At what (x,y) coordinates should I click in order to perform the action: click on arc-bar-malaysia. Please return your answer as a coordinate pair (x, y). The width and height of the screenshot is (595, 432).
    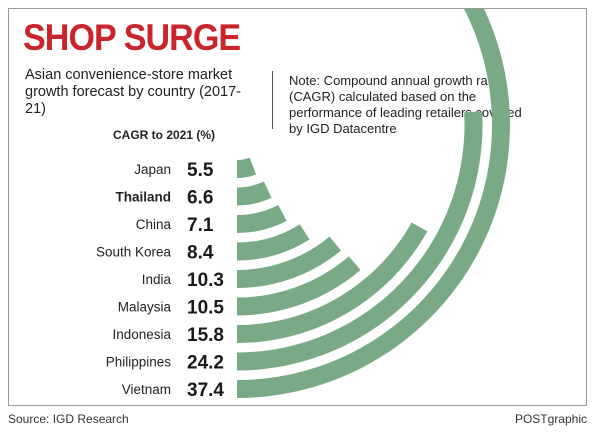
    Looking at the image, I should click on (299, 286).